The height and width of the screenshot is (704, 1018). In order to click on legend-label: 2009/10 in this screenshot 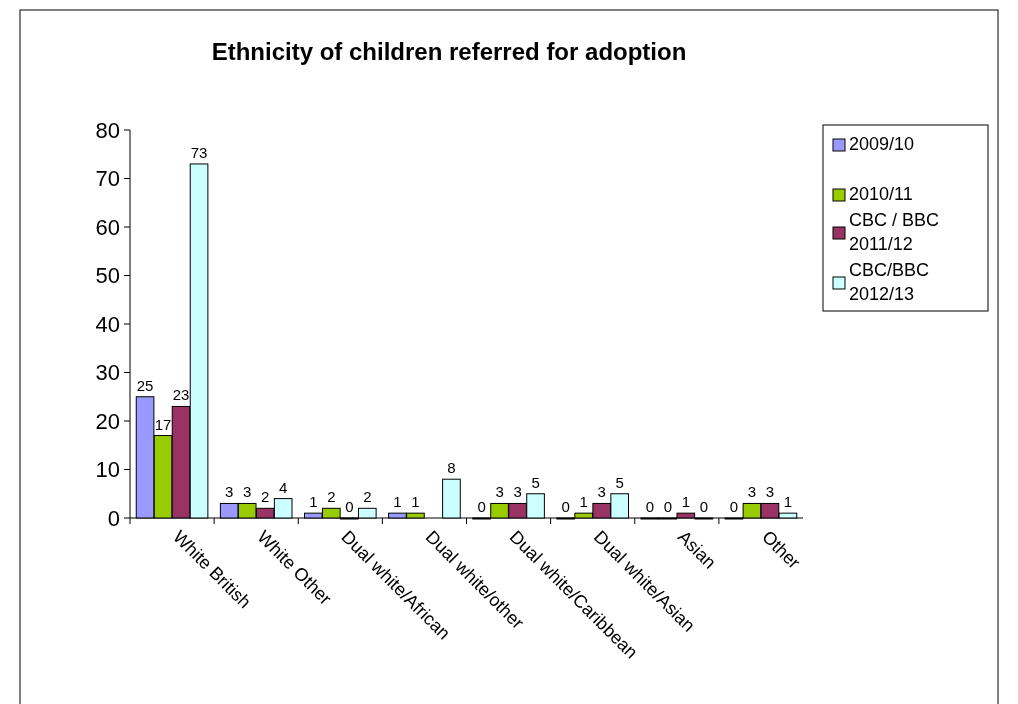, I will do `click(882, 144)`.